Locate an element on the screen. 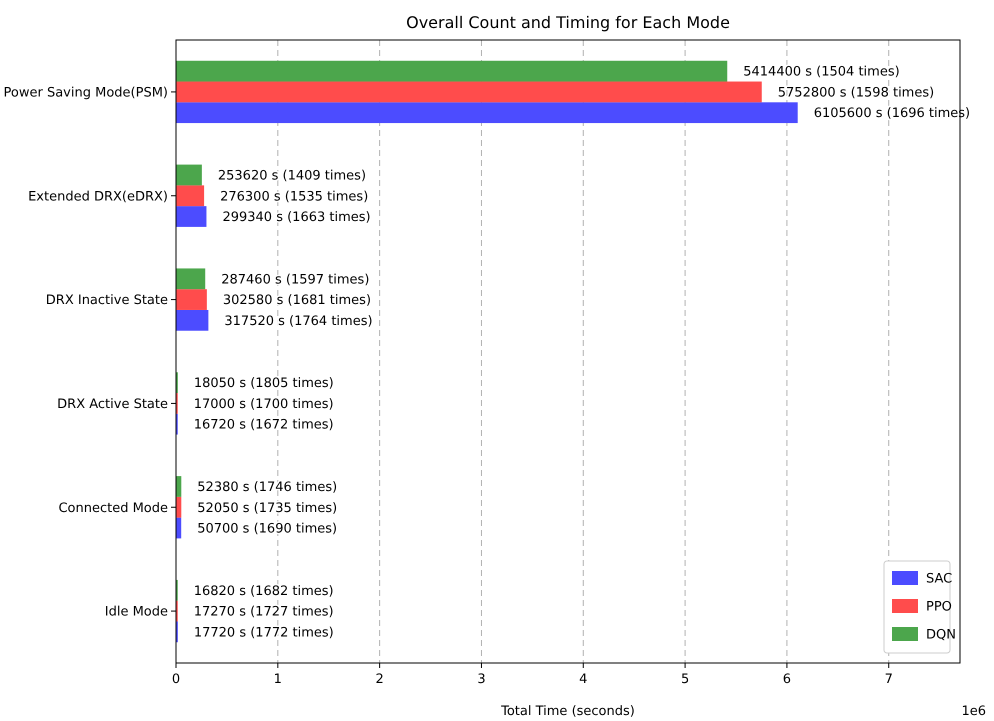 Image resolution: width=994 pixels, height=721 pixels. y-tick-label: Extended DRX(eDRX) is located at coordinates (98, 196).